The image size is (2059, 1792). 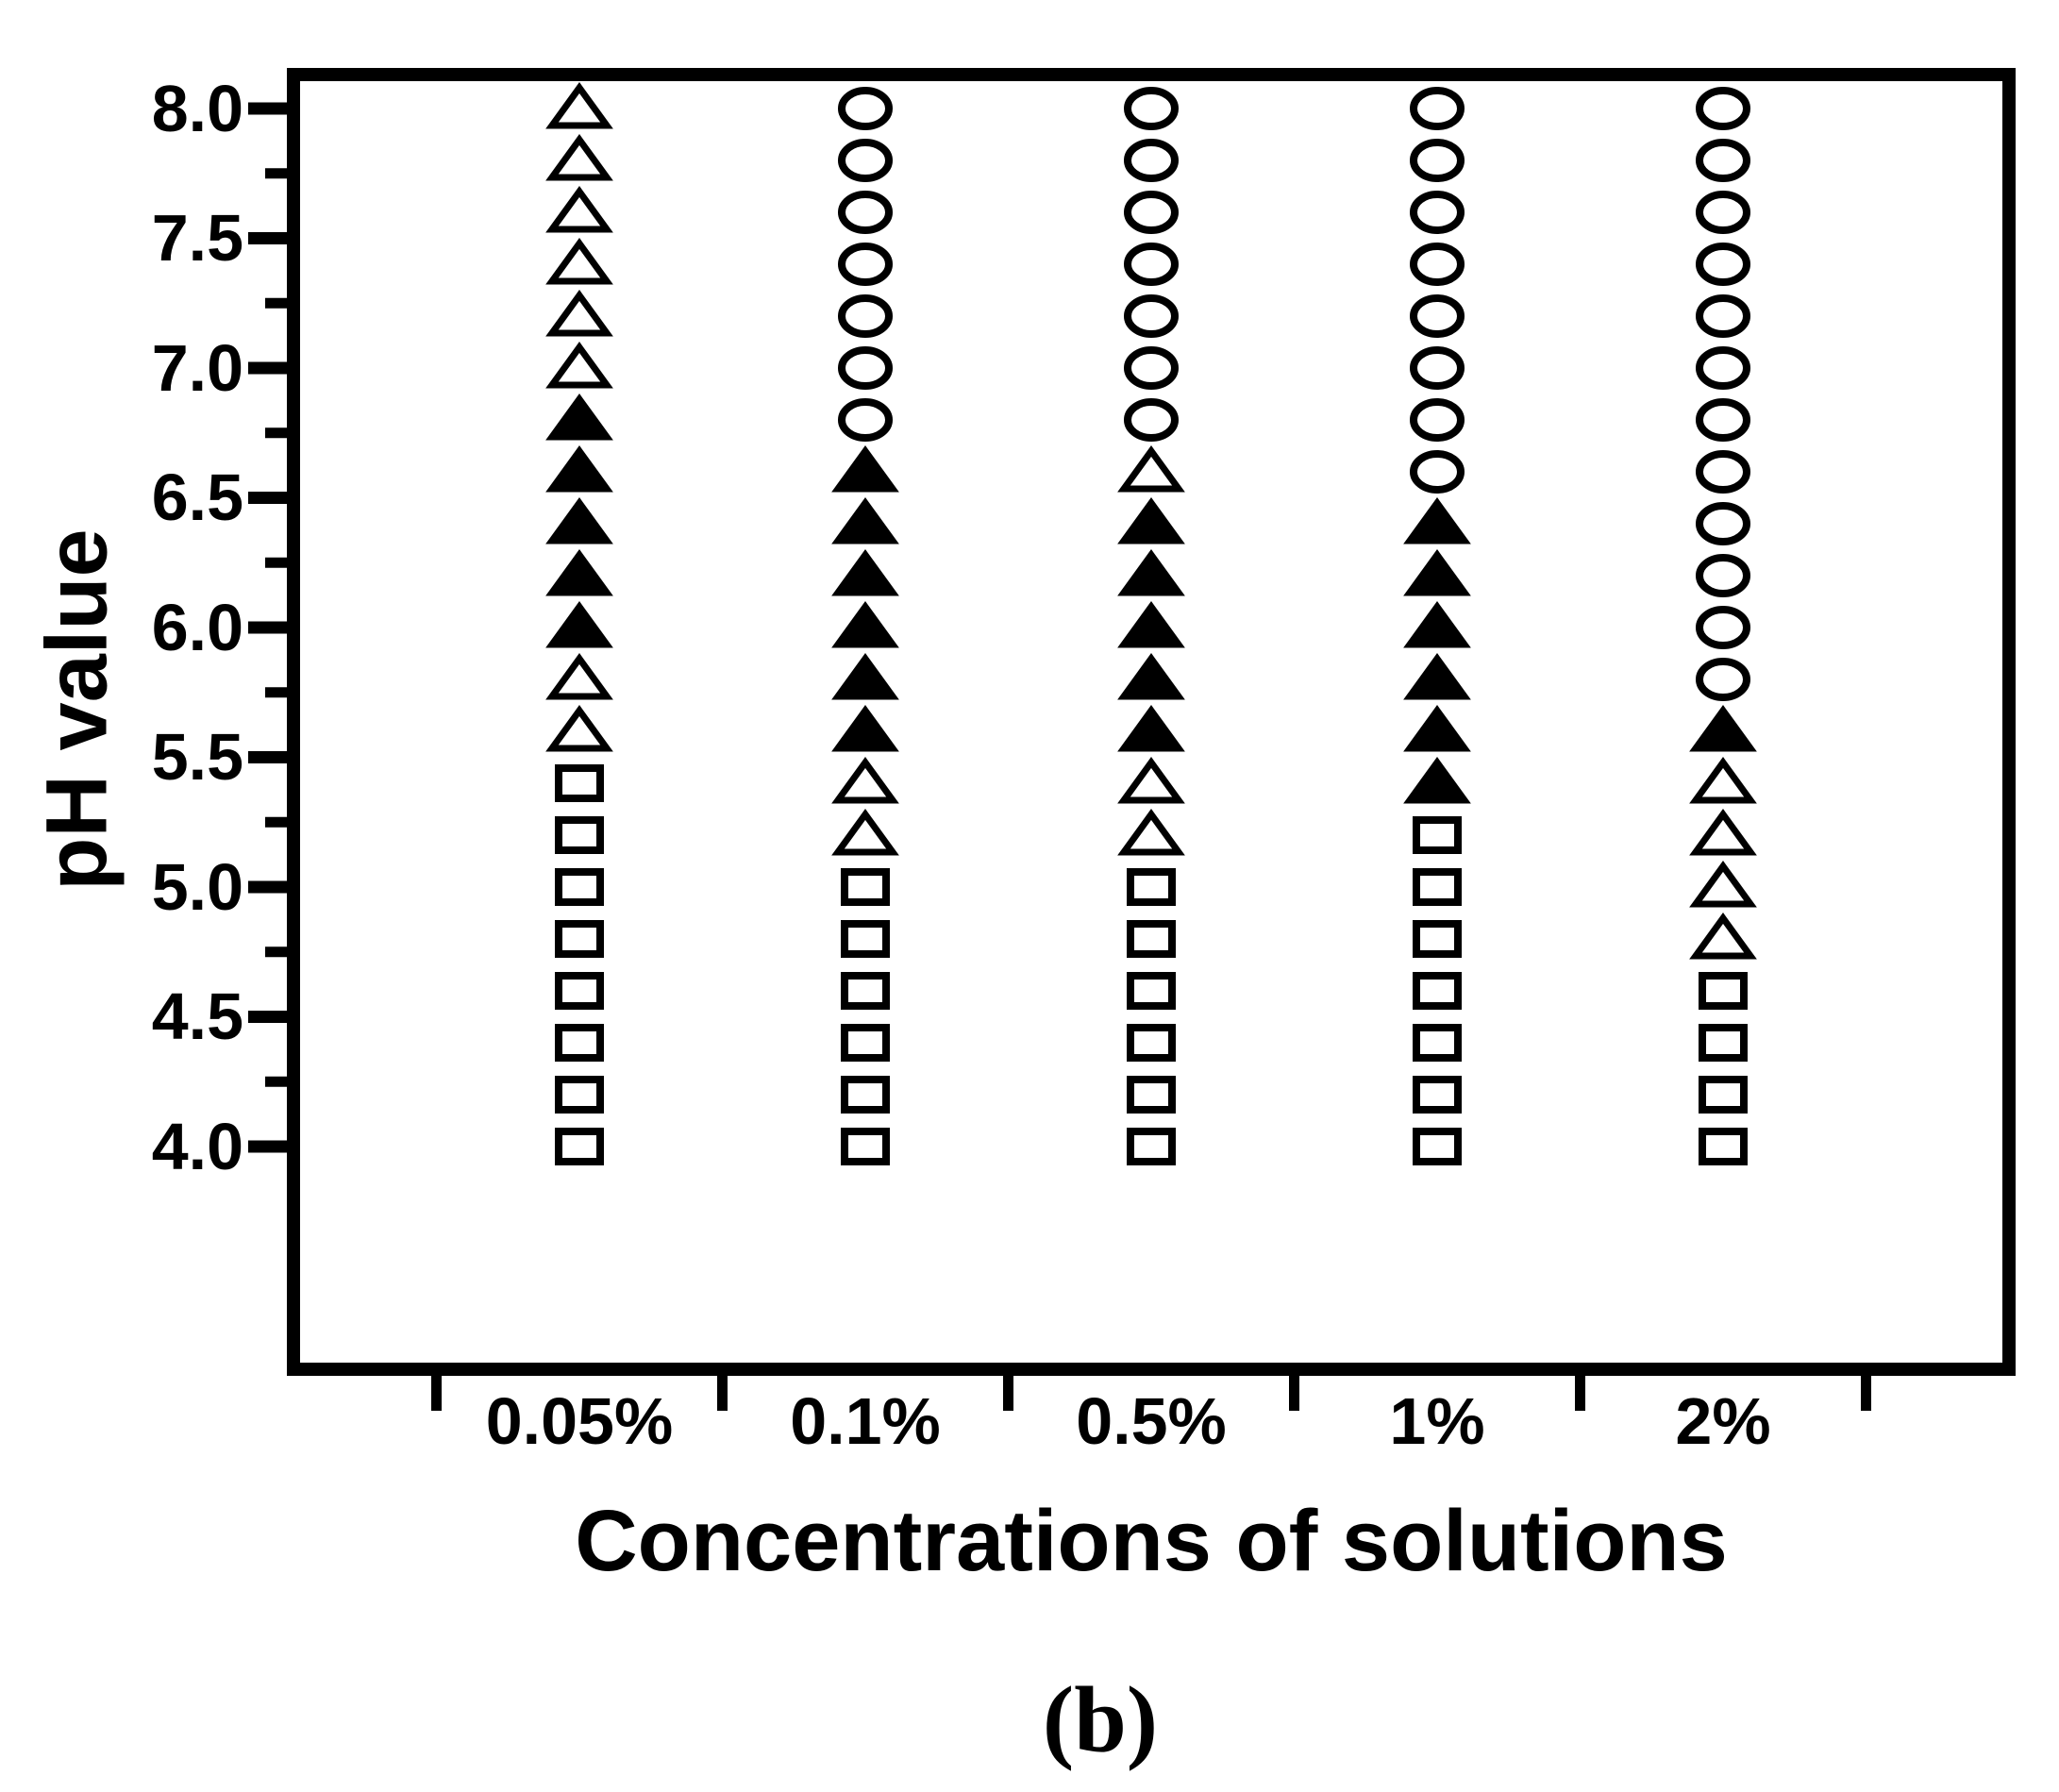 What do you see at coordinates (197, 497) in the screenshot?
I see `y-tick-label-6.5: 6.5` at bounding box center [197, 497].